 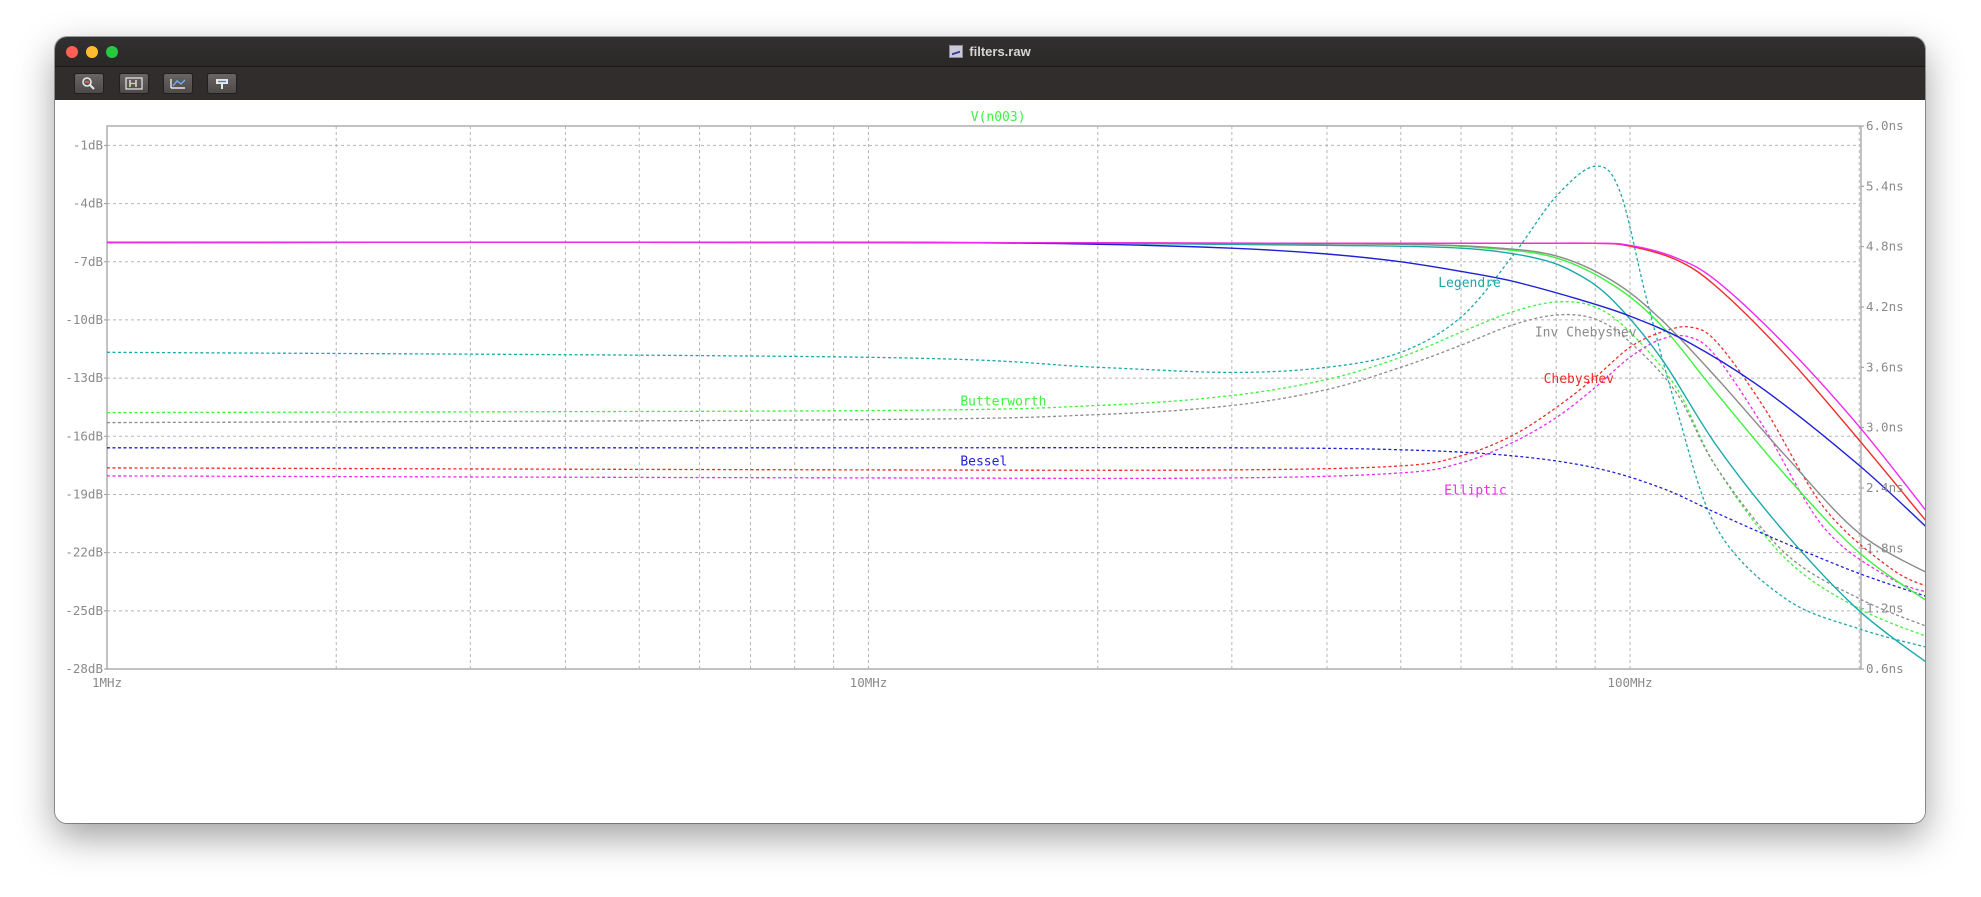 I want to click on y-right-tick-label: 4.2ns, so click(x=1885, y=306).